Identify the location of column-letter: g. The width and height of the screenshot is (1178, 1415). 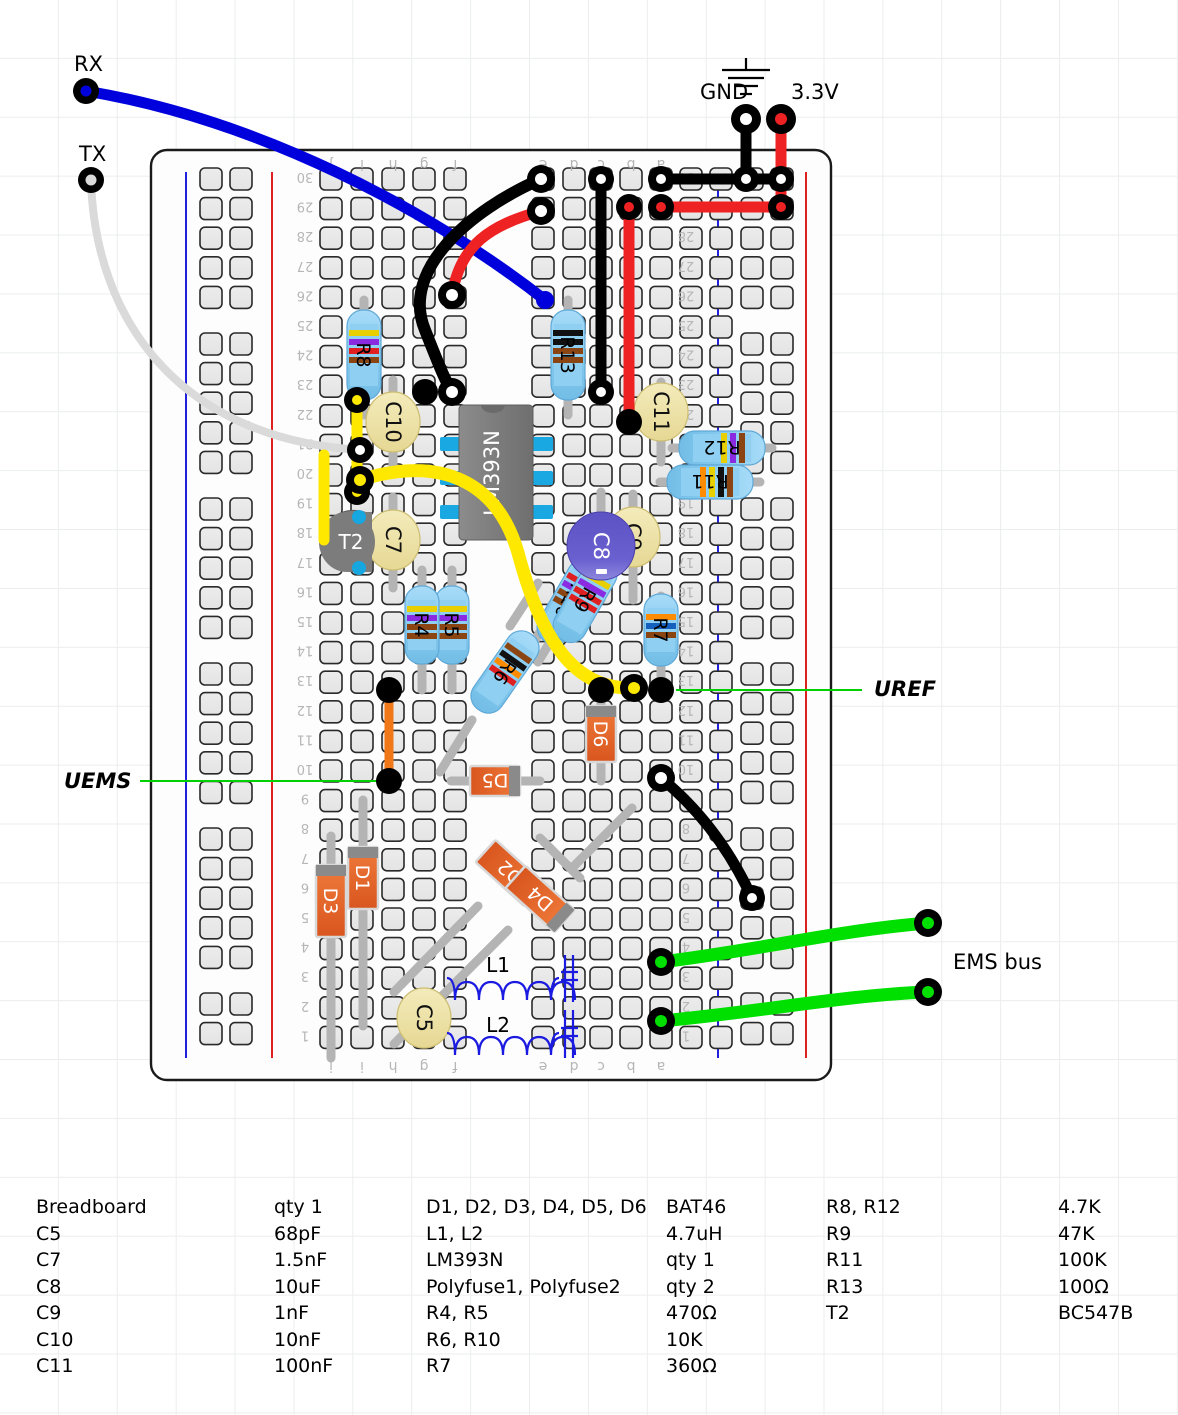
(424, 164).